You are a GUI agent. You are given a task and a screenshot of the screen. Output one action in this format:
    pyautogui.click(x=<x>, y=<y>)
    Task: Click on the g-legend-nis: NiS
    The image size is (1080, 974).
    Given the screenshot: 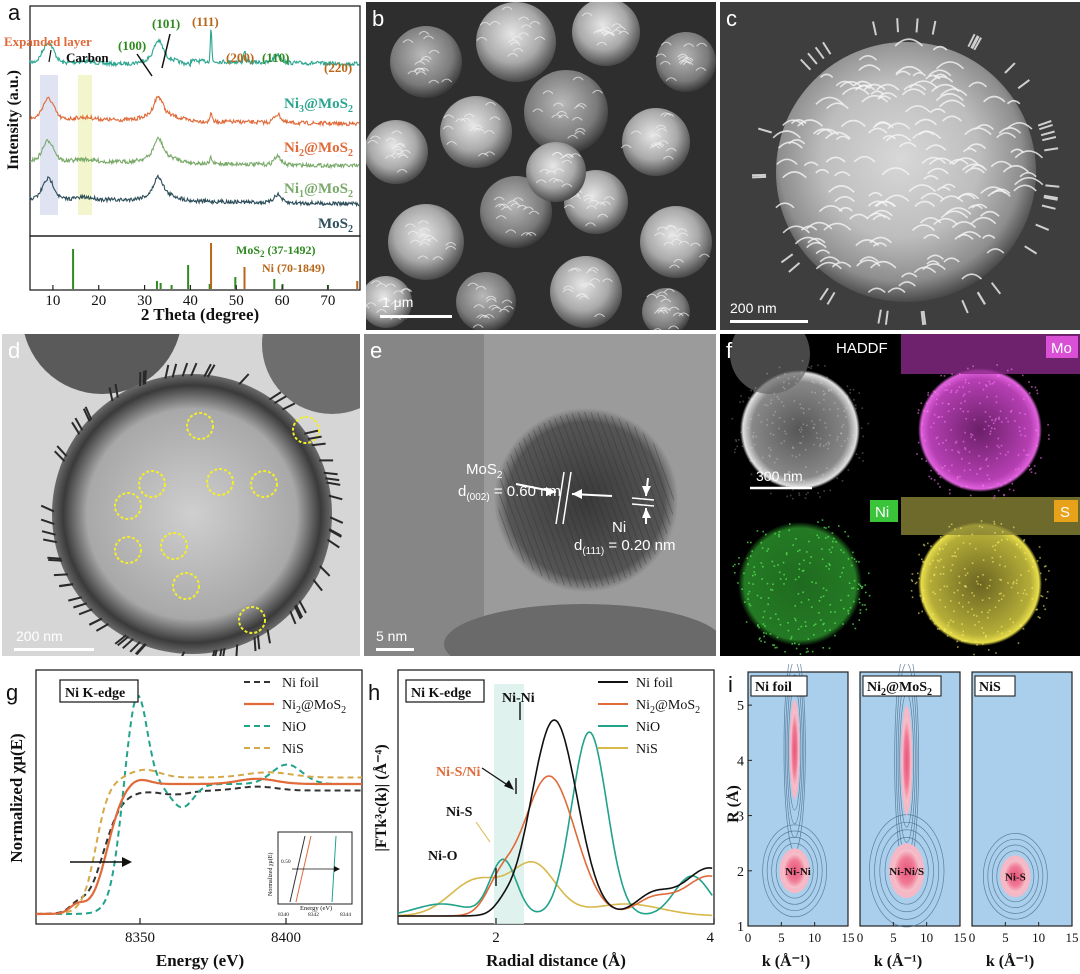 What is the action you would take?
    pyautogui.click(x=293, y=749)
    